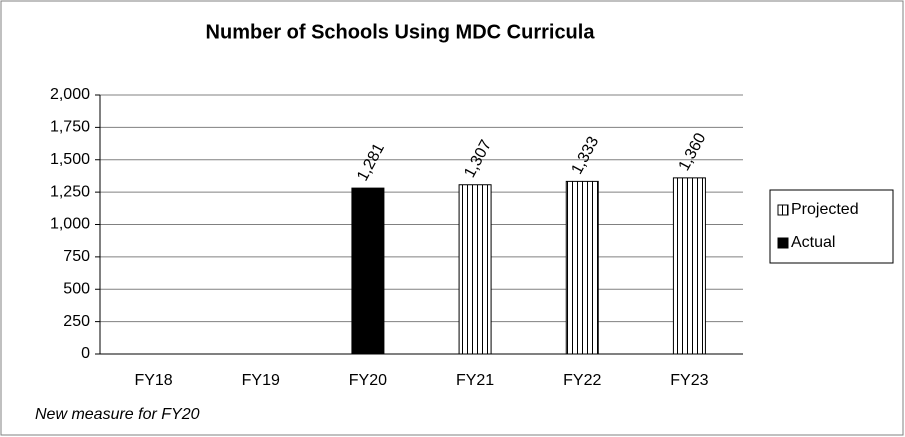  Describe the element at coordinates (689, 380) in the screenshot. I see `x-tick-label: FY23` at that location.